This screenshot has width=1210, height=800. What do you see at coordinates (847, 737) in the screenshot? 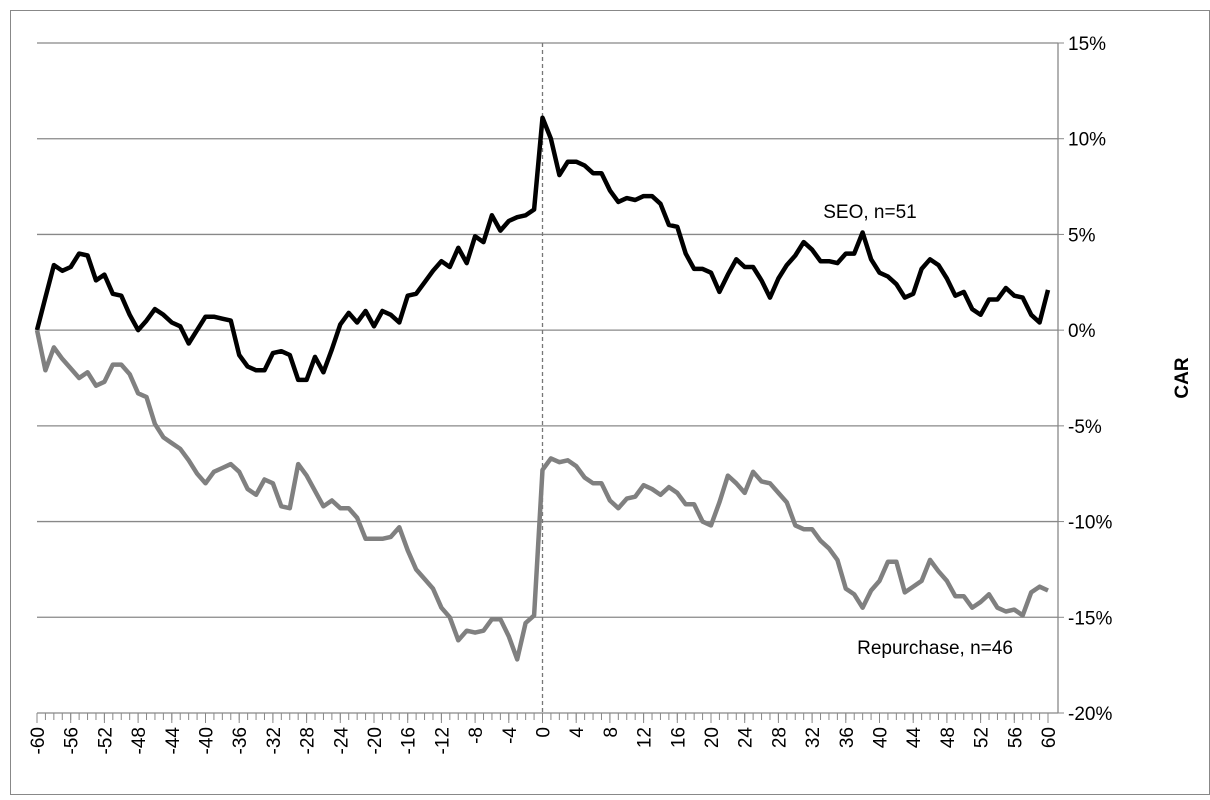
I see `x-tick-label: 36` at bounding box center [847, 737].